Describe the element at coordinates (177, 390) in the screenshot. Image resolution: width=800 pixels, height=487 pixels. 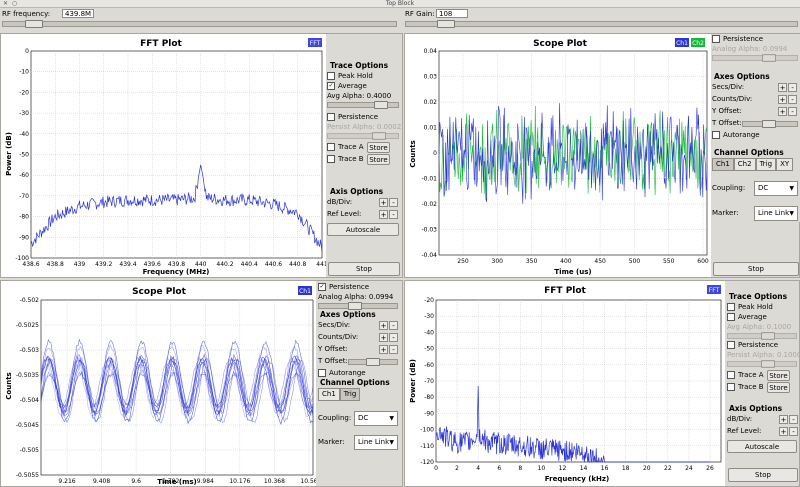
I see `scope-bottom-trace` at that location.